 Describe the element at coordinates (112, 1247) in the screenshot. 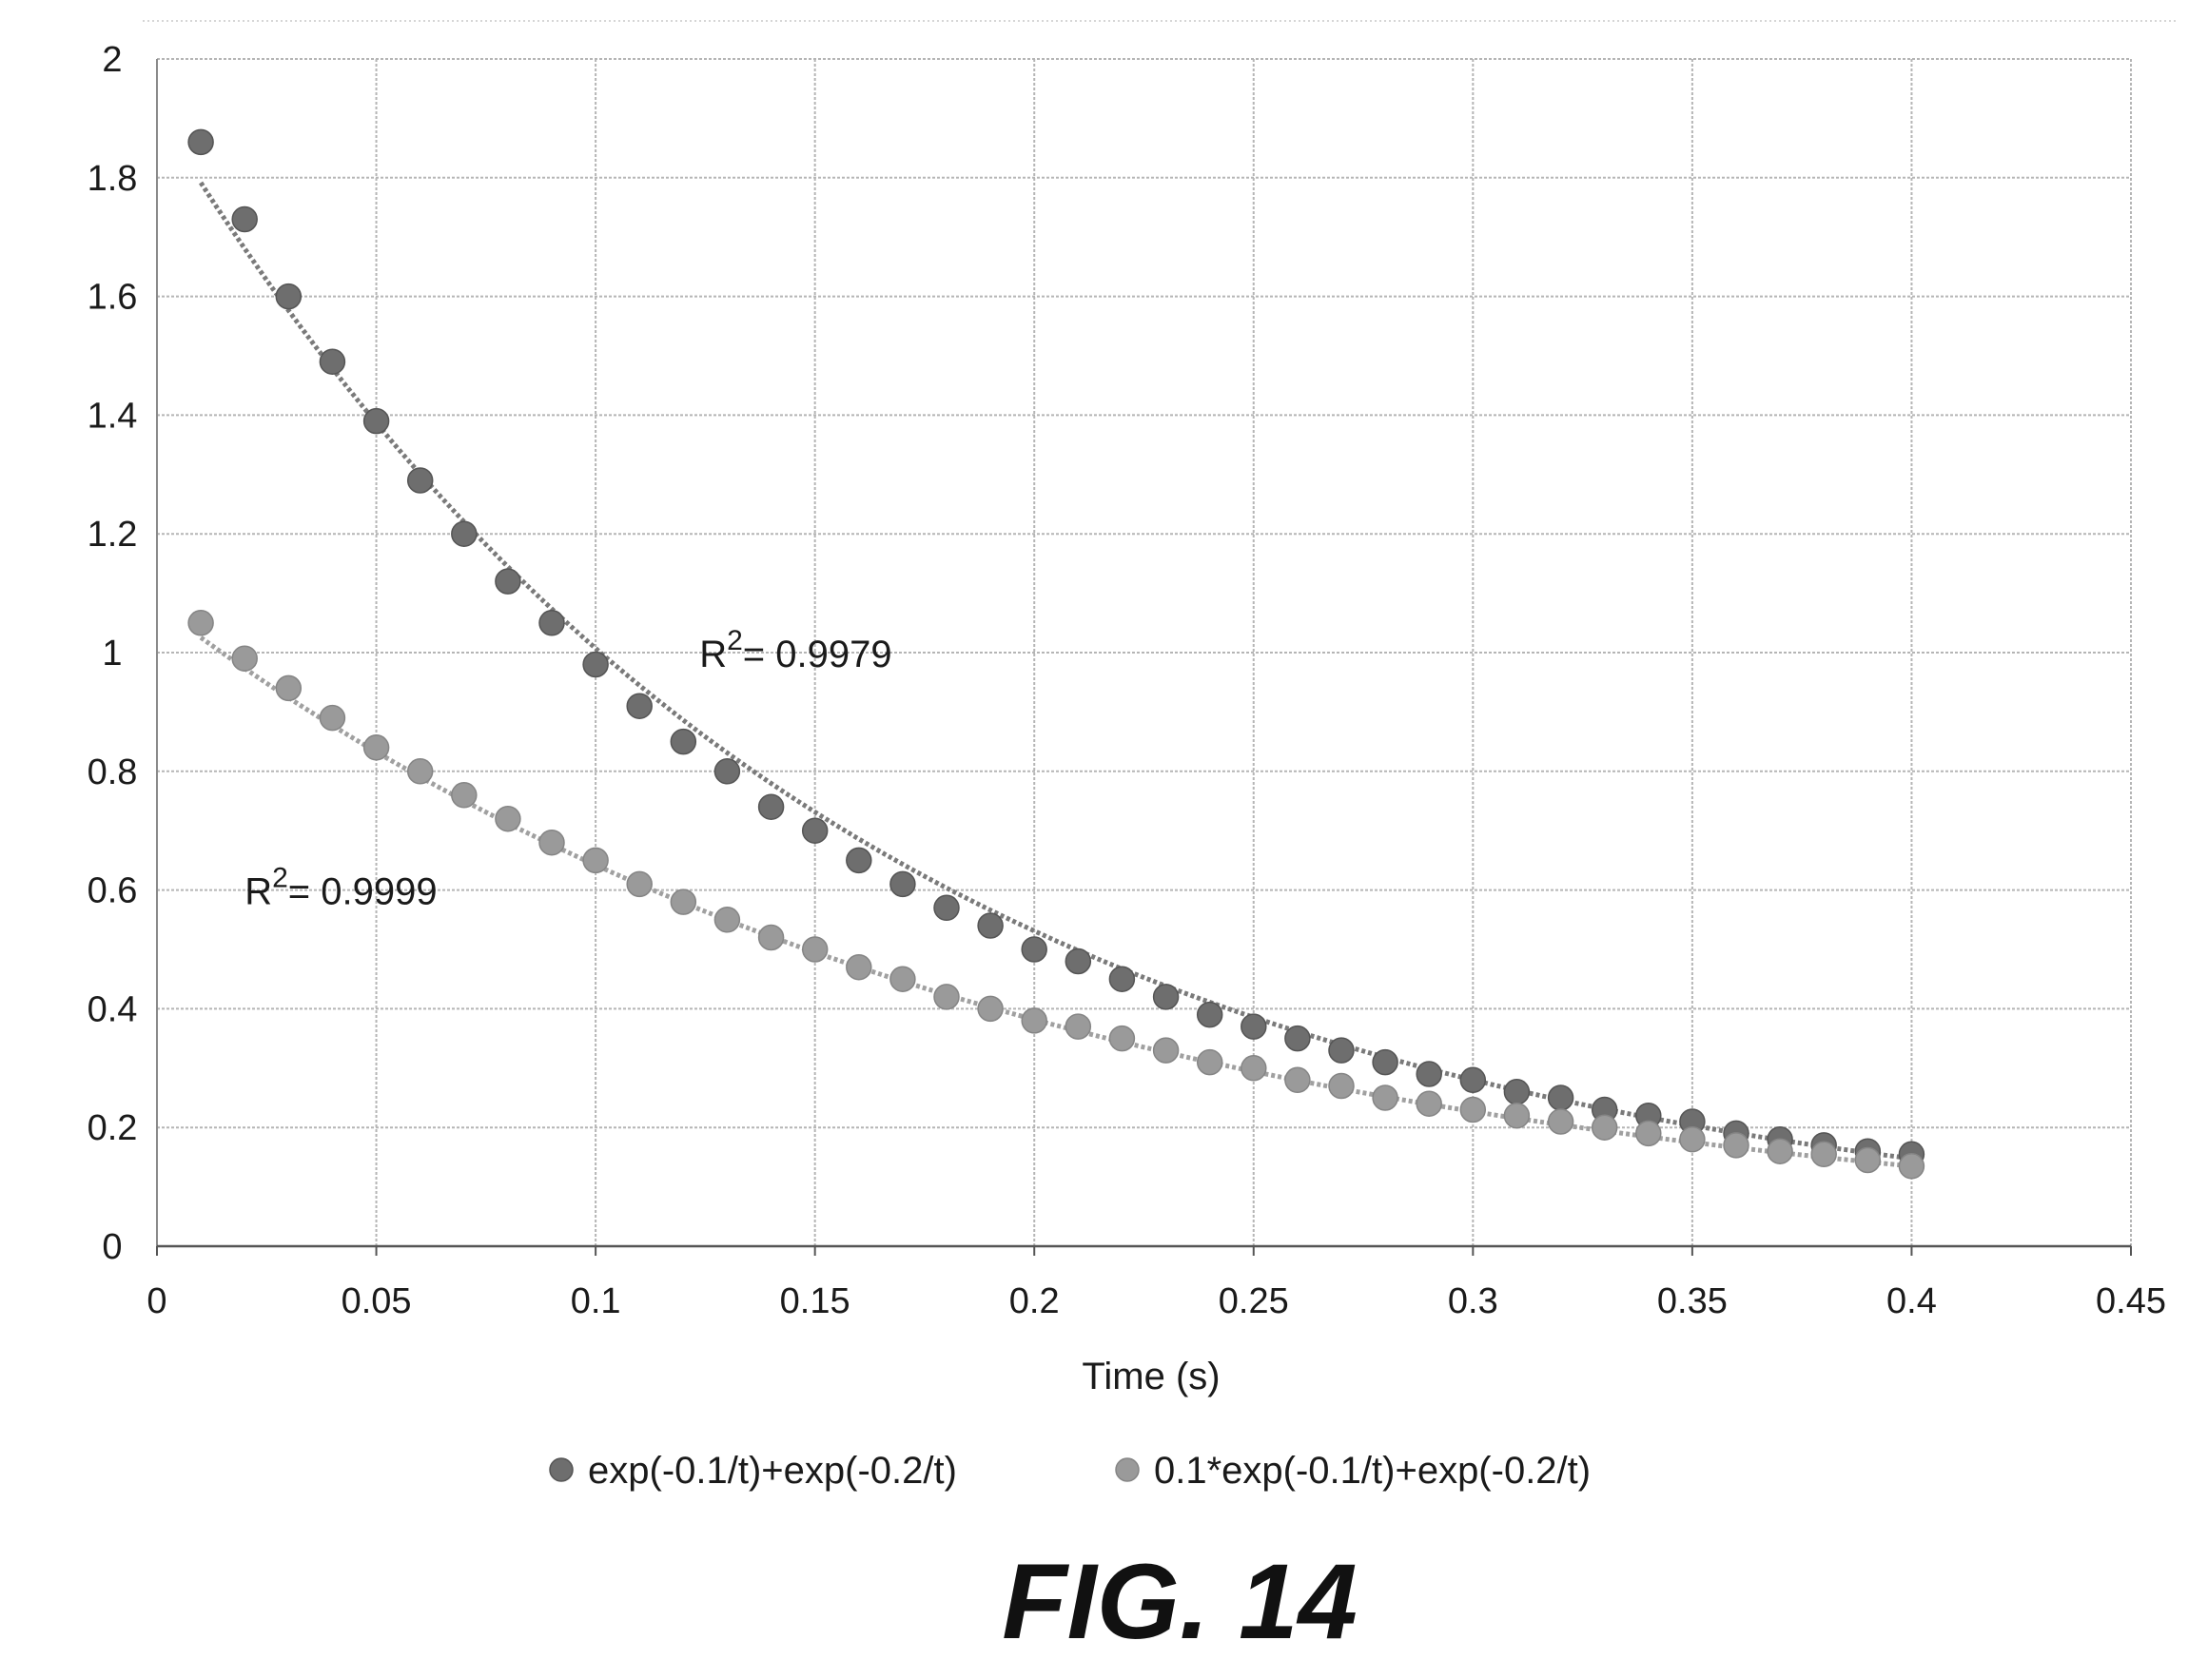

I see `y-tick-label: 0` at that location.